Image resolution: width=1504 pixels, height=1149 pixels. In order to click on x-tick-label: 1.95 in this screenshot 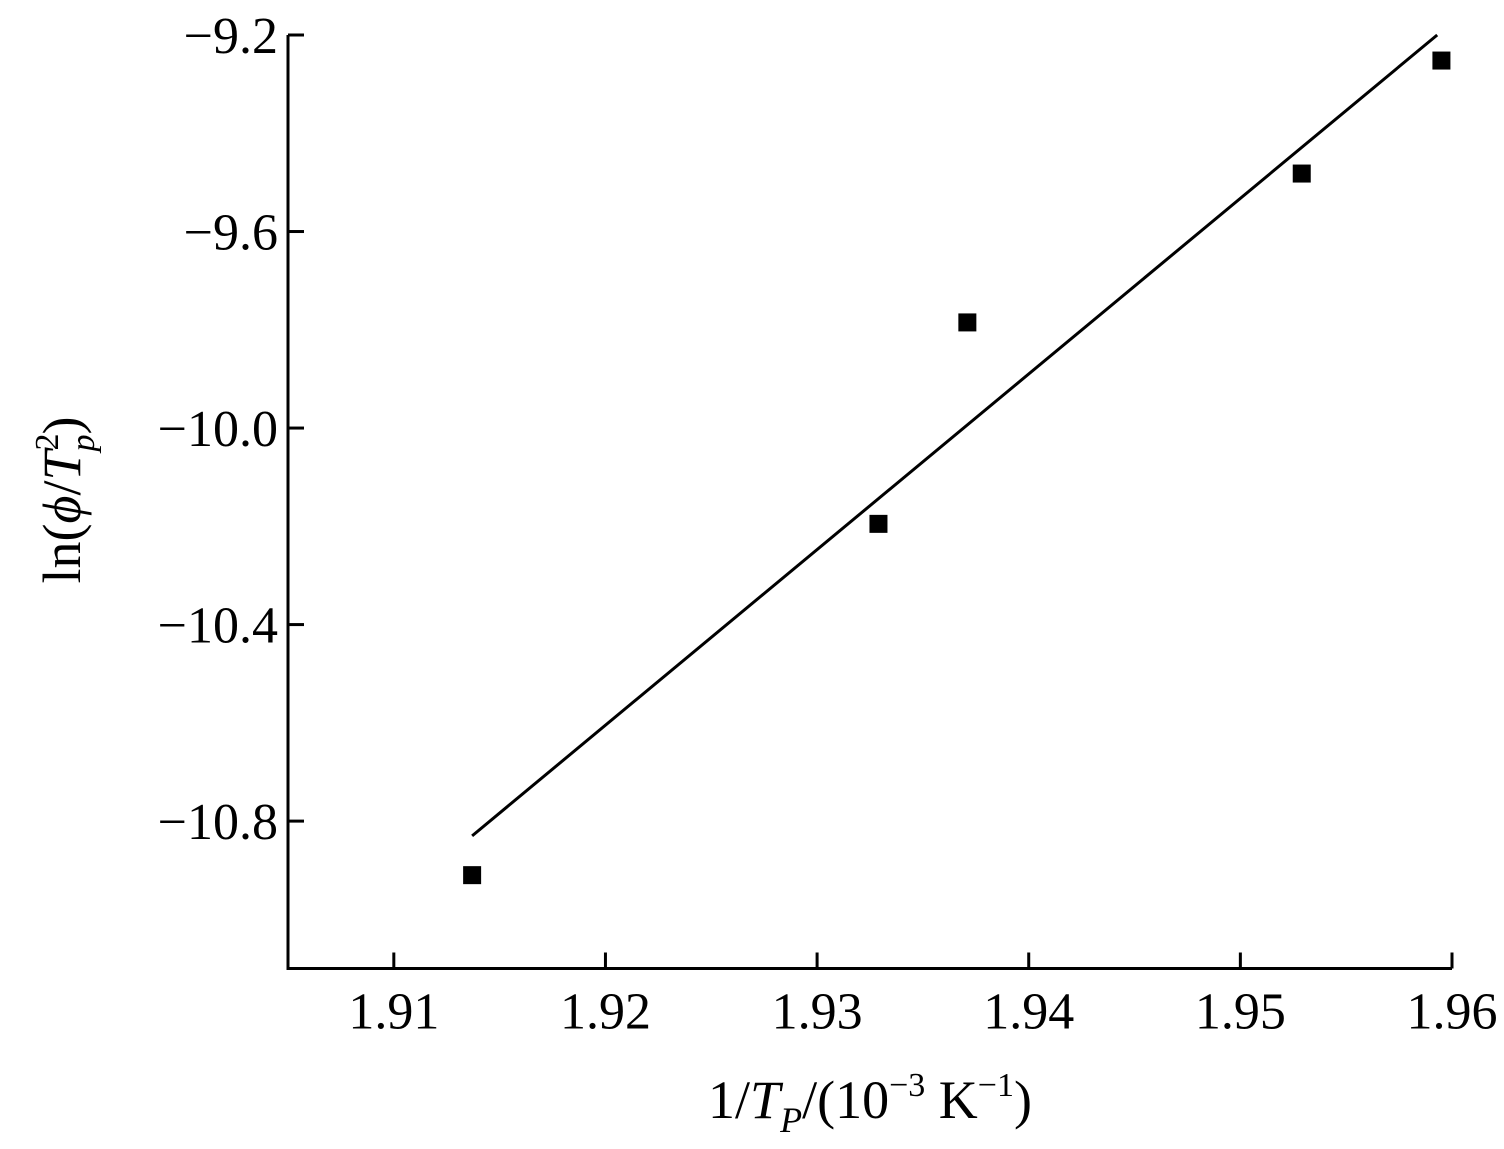, I will do `click(1240, 1012)`.